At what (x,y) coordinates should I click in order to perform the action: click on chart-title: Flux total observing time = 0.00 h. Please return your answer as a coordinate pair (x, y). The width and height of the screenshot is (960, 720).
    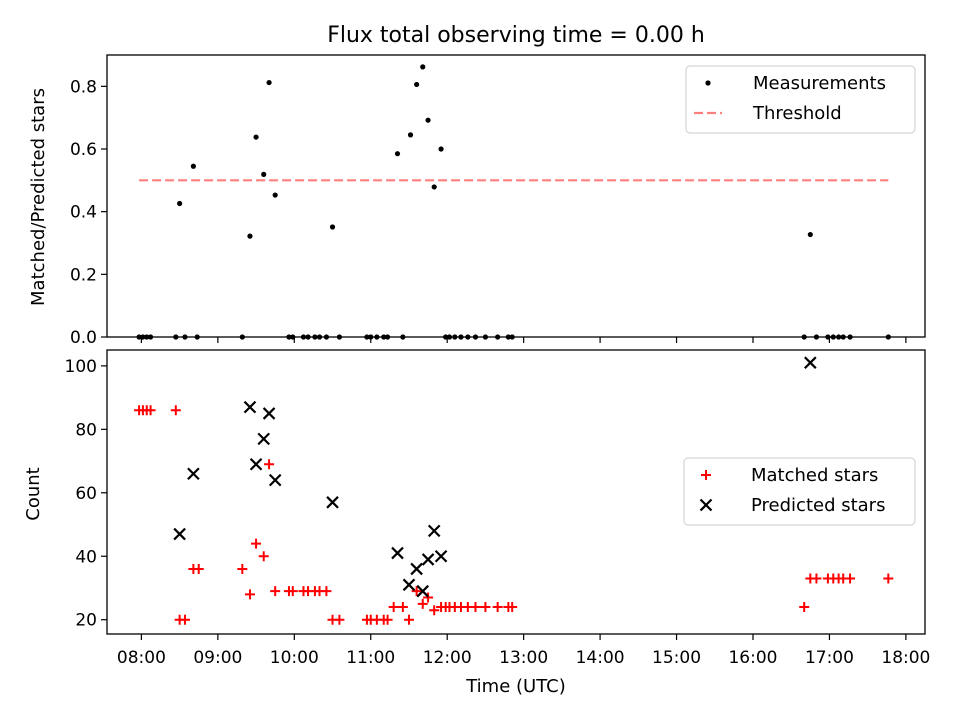
    Looking at the image, I should click on (516, 35).